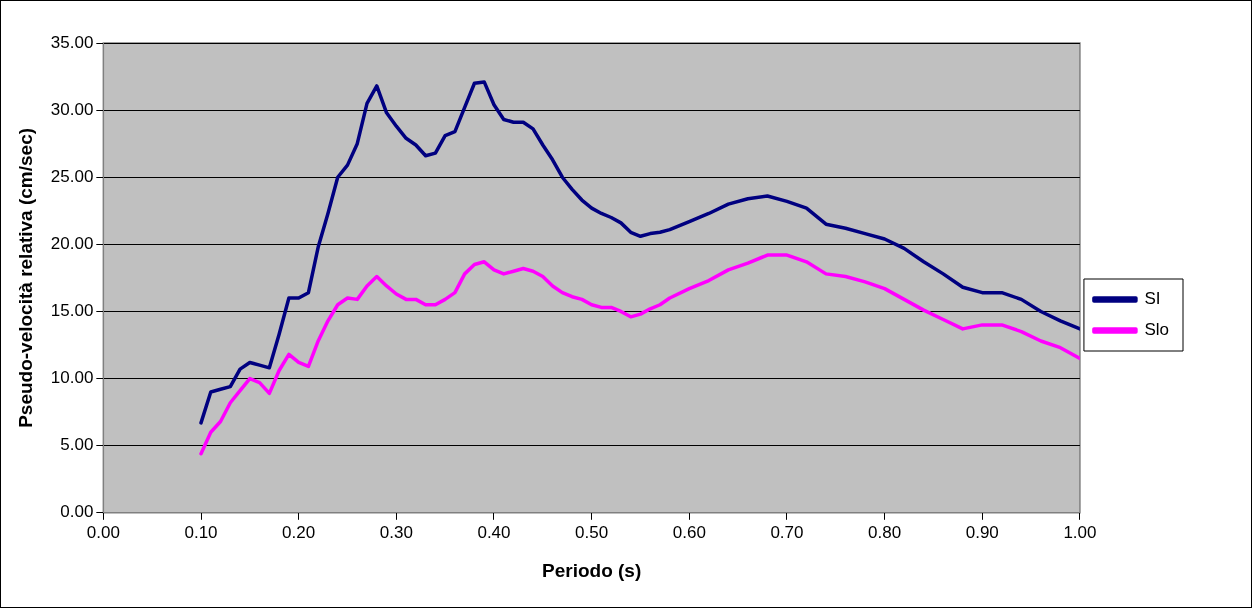  What do you see at coordinates (787, 532) in the screenshot?
I see `x-tick-label: 0.70` at bounding box center [787, 532].